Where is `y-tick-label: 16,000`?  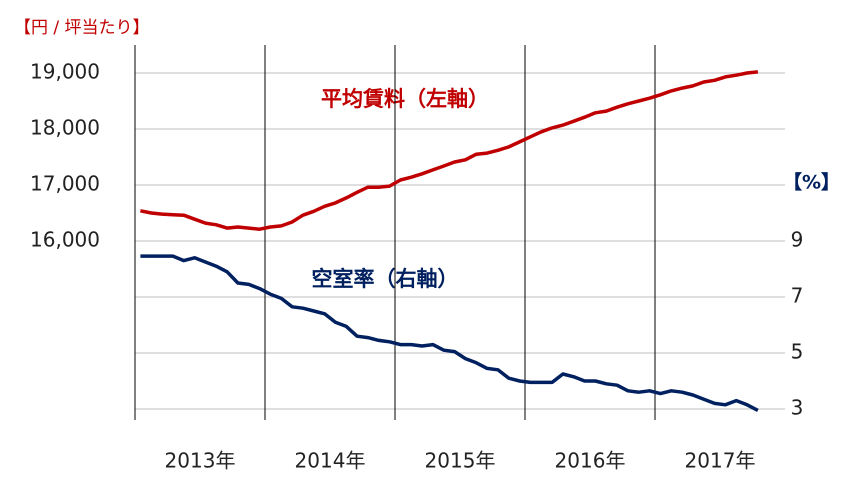 y-tick-label: 16,000 is located at coordinates (65, 240).